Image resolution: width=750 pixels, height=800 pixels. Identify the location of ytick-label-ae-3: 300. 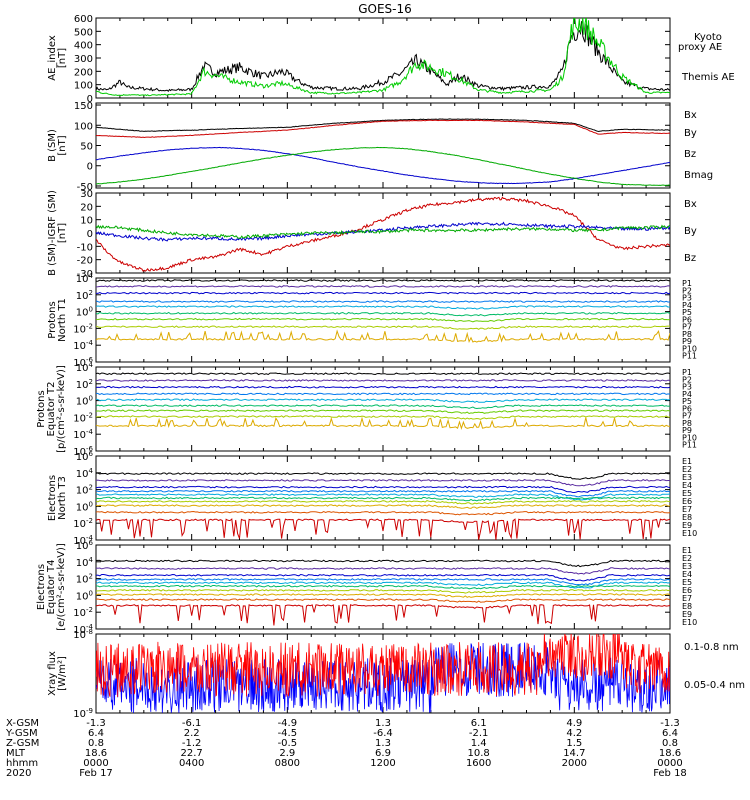
(83, 59).